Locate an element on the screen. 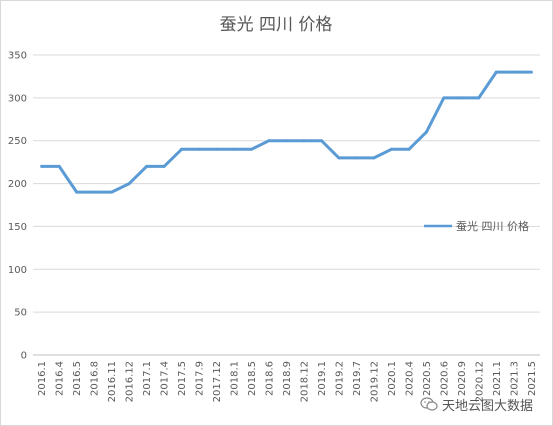  watermark: 天地云图大数据 is located at coordinates (482, 404).